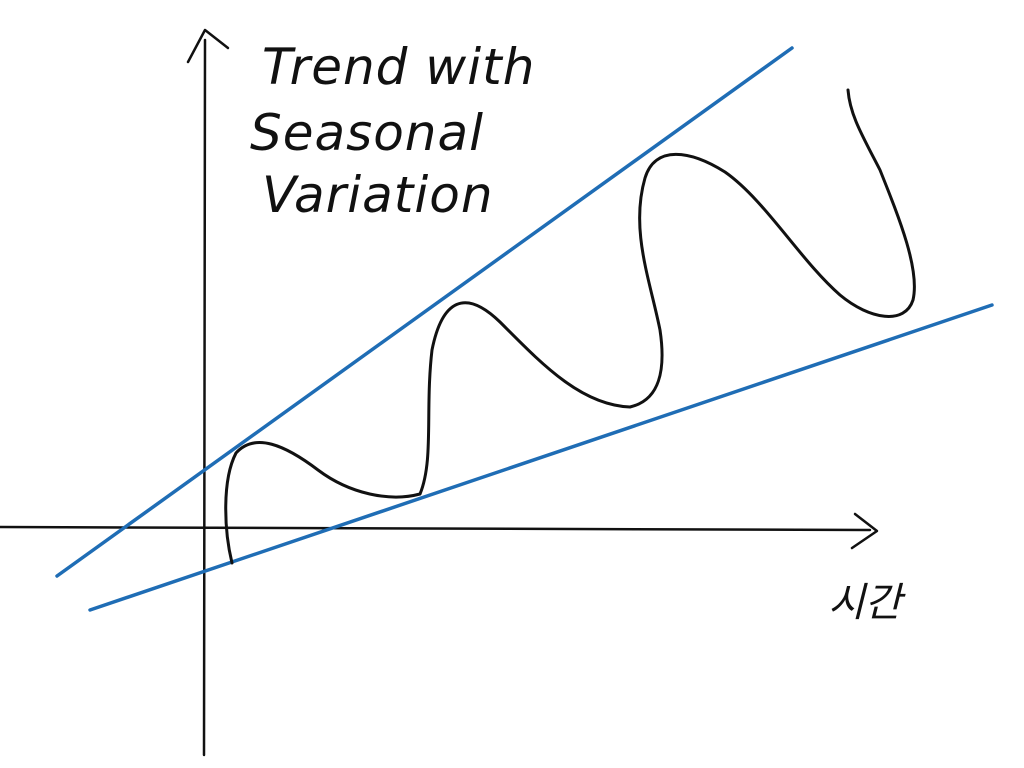  I want to click on y-axis, so click(204, 397).